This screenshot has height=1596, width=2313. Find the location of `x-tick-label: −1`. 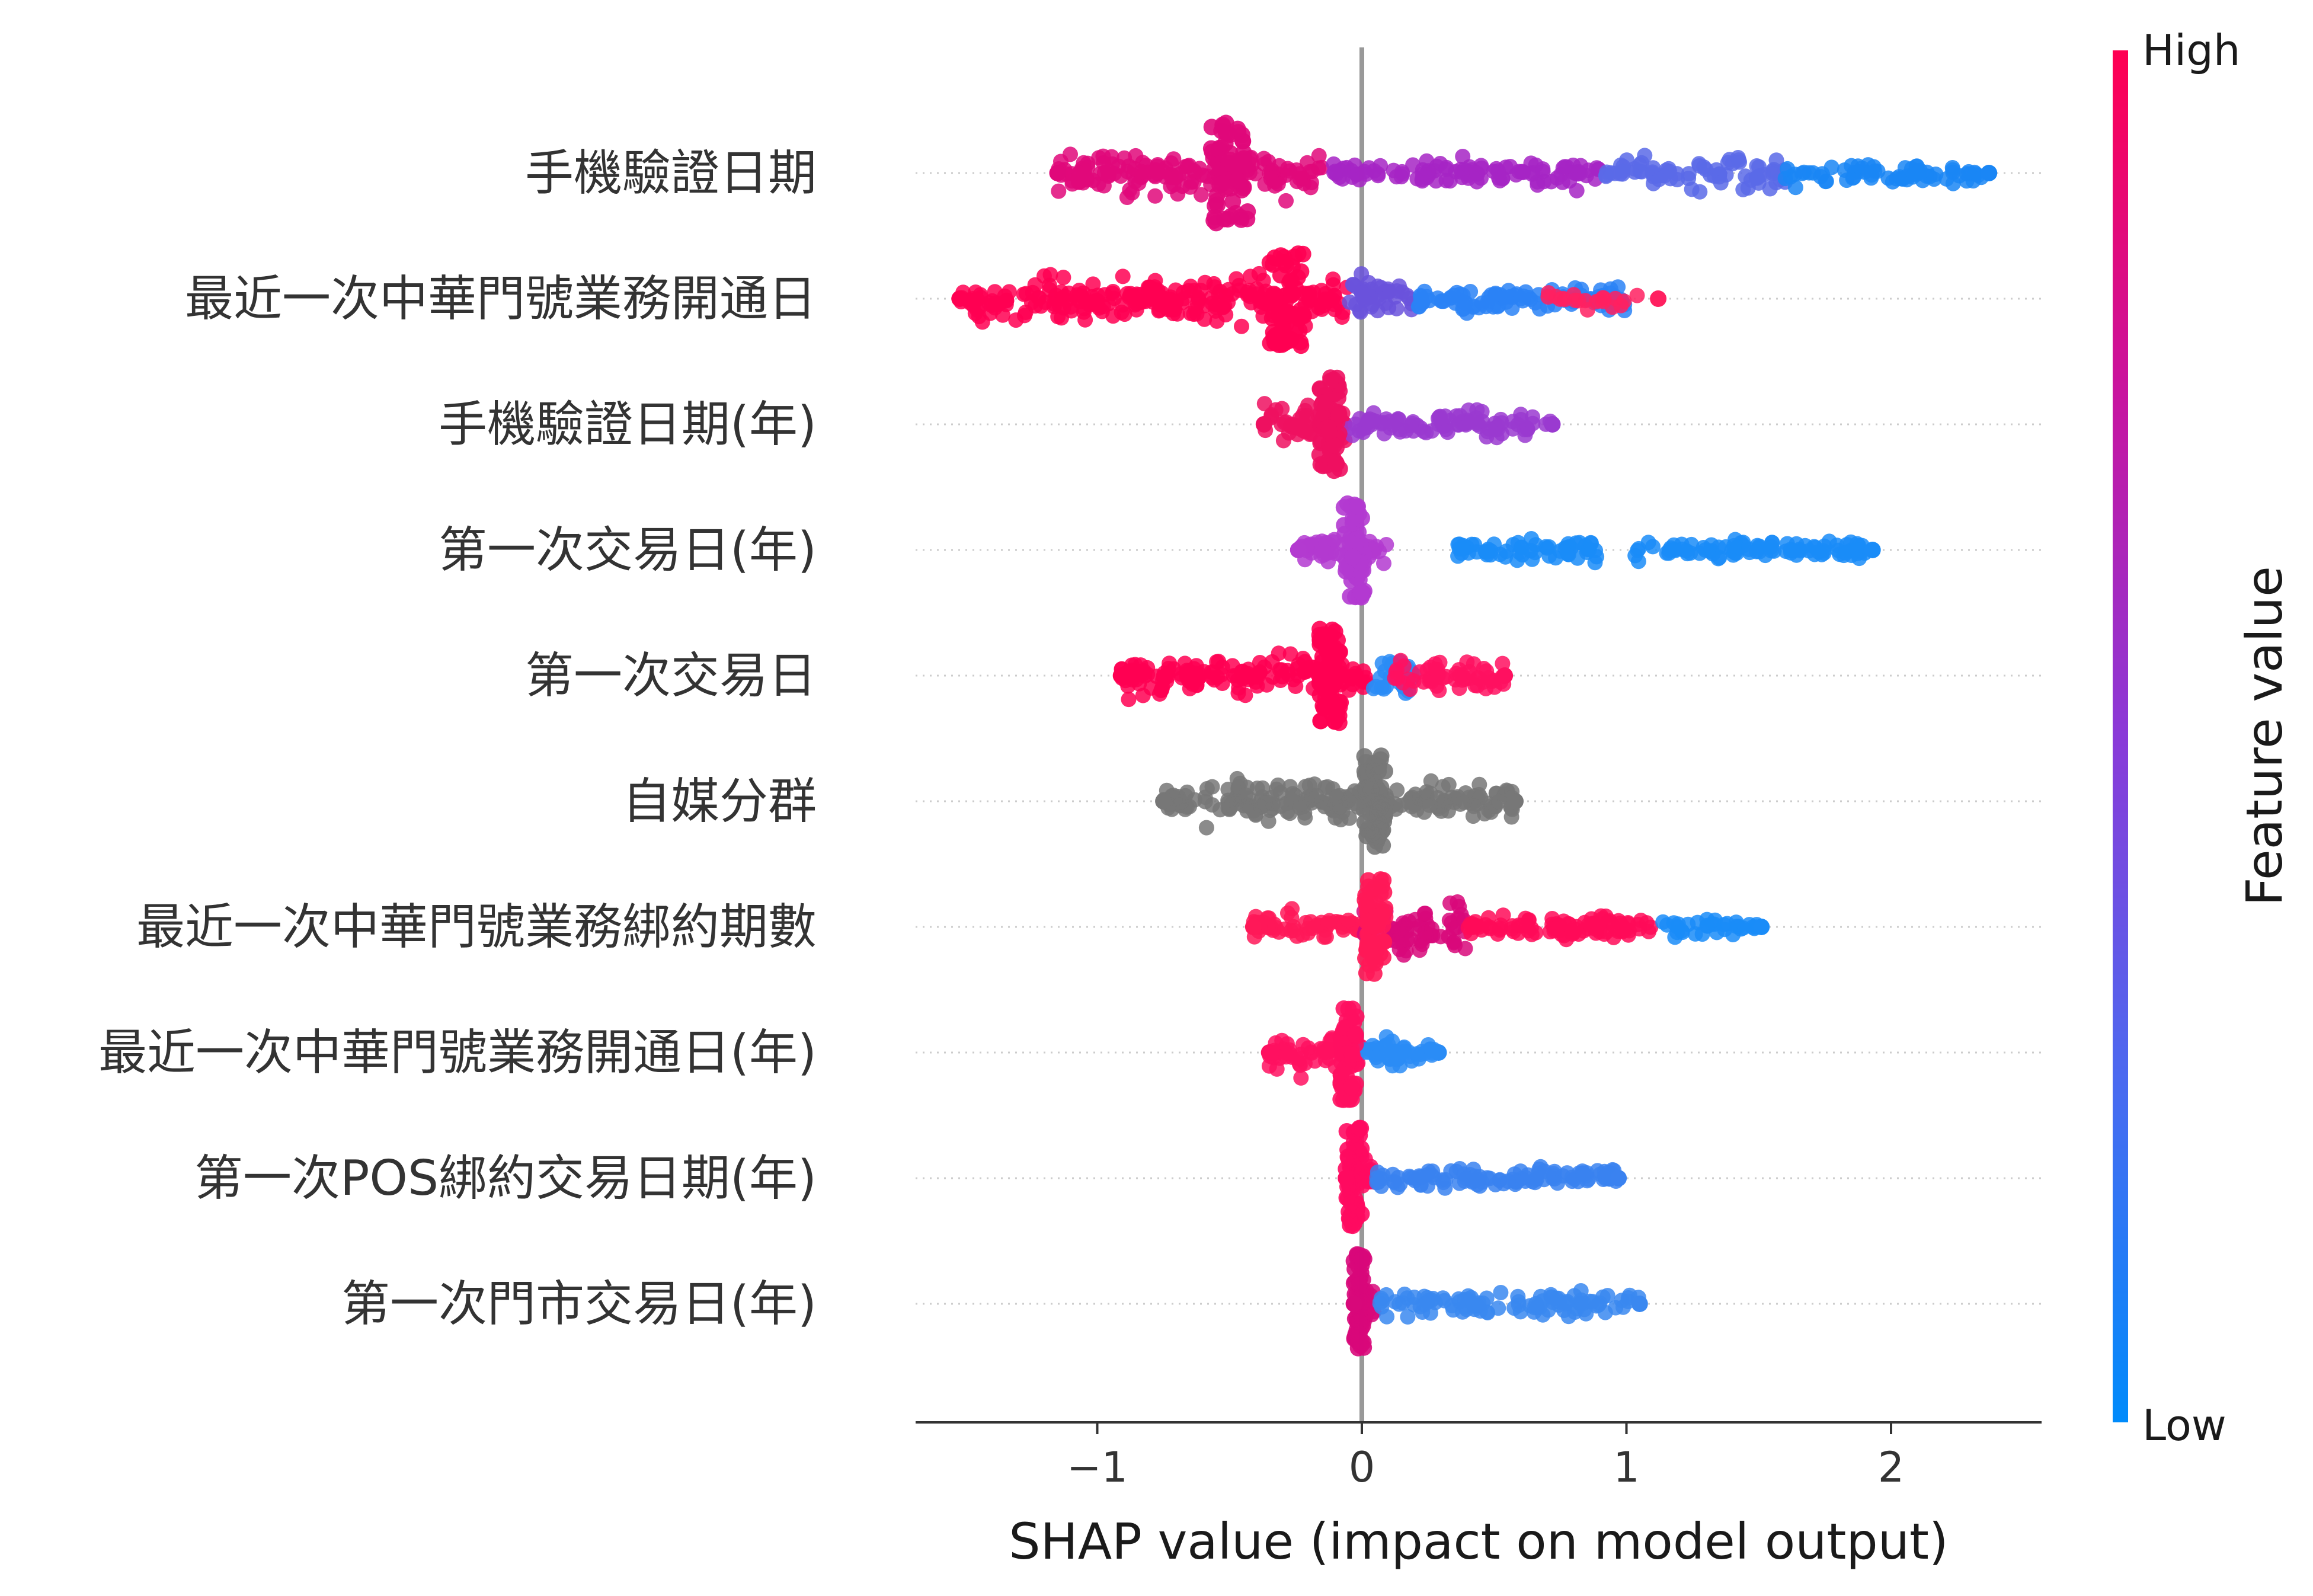

x-tick-label: −1 is located at coordinates (1097, 1467).